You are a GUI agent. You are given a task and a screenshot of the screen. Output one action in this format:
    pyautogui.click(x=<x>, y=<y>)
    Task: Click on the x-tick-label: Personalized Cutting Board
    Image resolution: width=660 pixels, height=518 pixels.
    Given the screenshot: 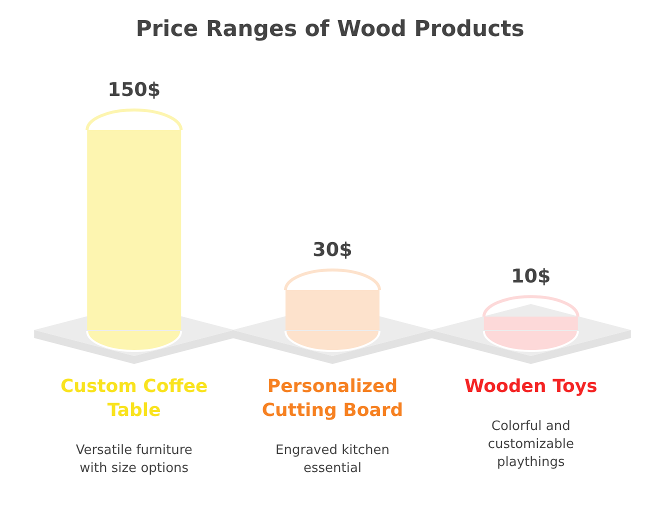 What is the action you would take?
    pyautogui.click(x=333, y=398)
    